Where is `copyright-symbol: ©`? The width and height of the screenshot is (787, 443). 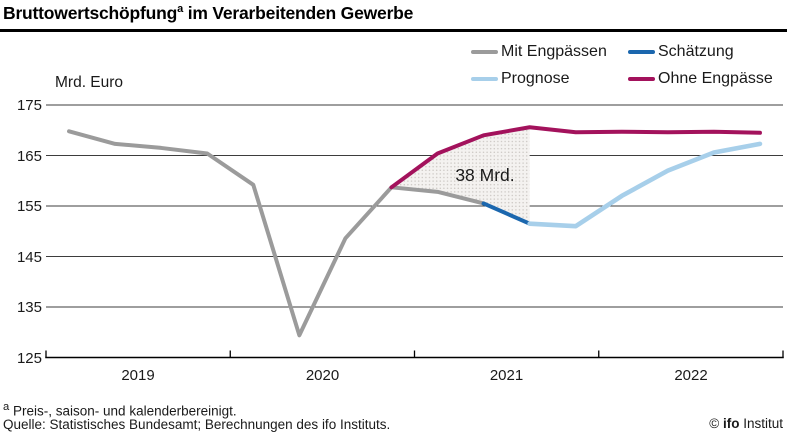
copyright-symbol: © is located at coordinates (716, 423).